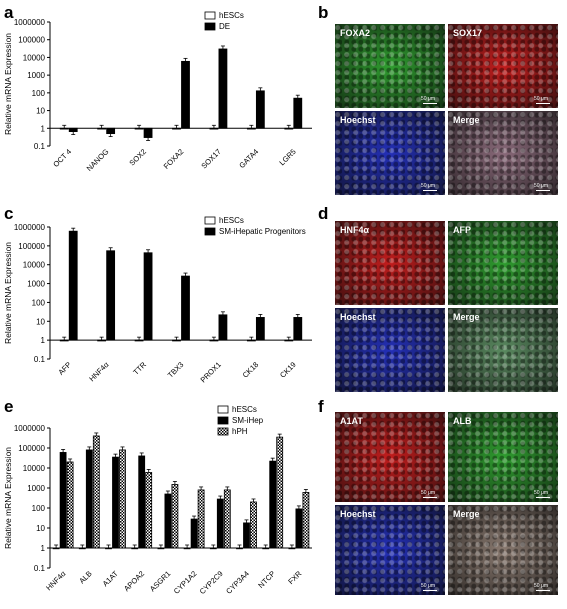  I want to click on x-tick-label: OCT 4, so click(62, 158).